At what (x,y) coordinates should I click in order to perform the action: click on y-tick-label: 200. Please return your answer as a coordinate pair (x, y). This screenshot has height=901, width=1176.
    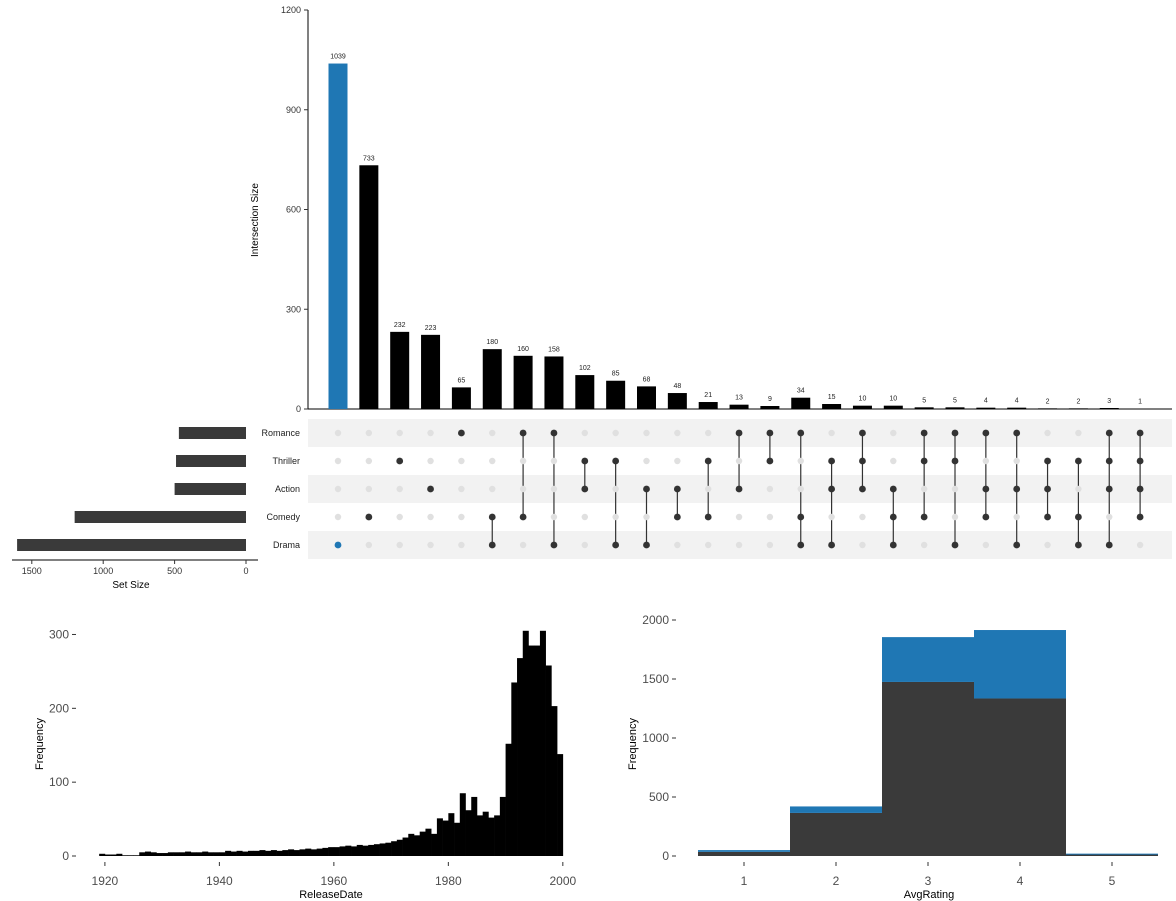
    Looking at the image, I should click on (59, 708).